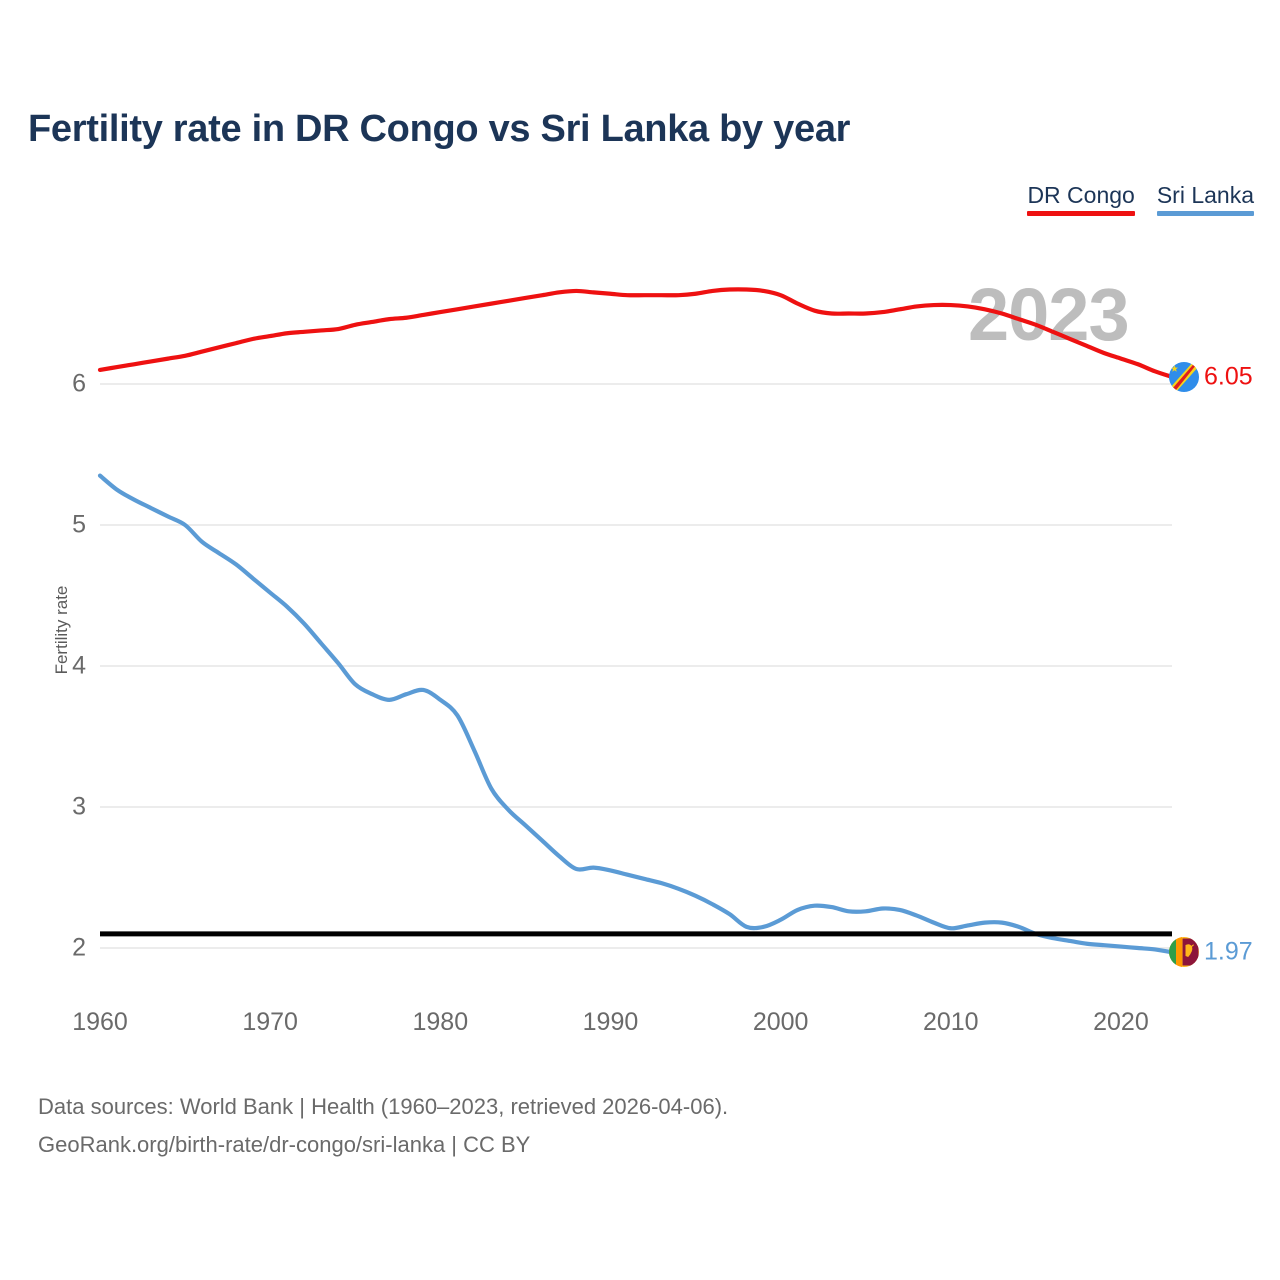 Image resolution: width=1280 pixels, height=1280 pixels. I want to click on chart-legend: DR Congo Sri Lanka, so click(1140, 199).